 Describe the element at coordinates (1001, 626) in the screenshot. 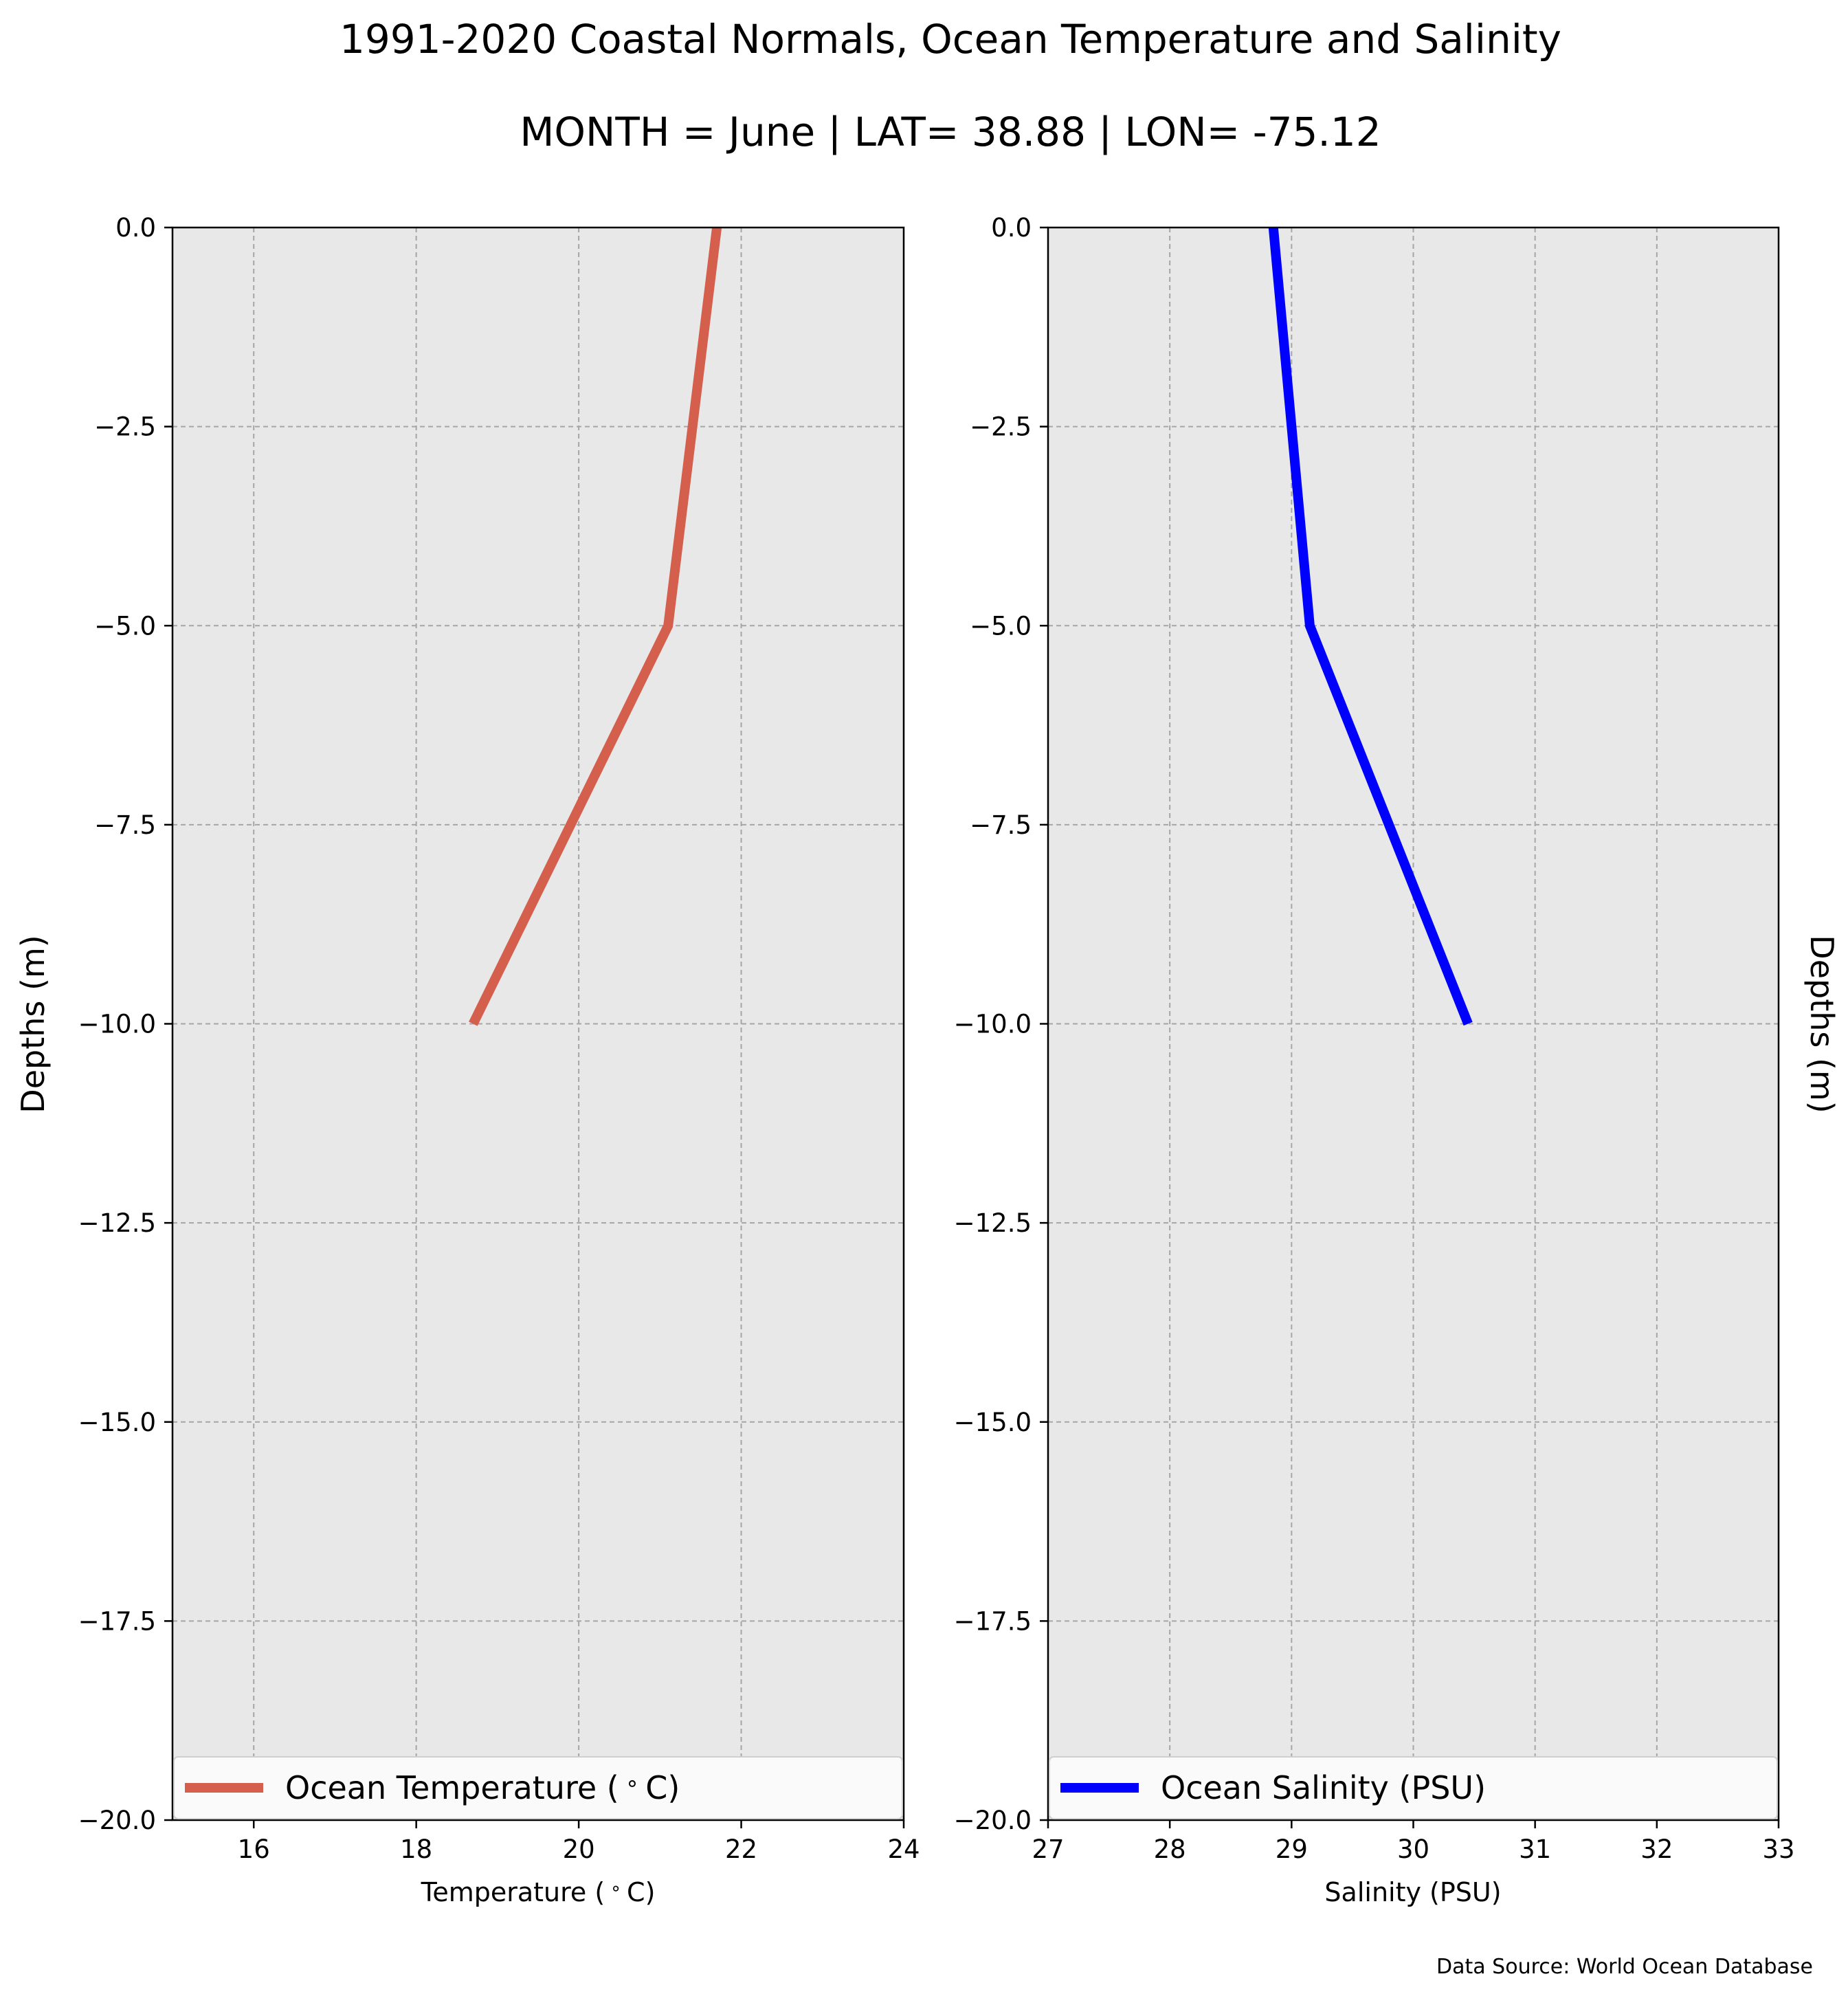

I see `salinity-y-tick-label: −5.0` at that location.